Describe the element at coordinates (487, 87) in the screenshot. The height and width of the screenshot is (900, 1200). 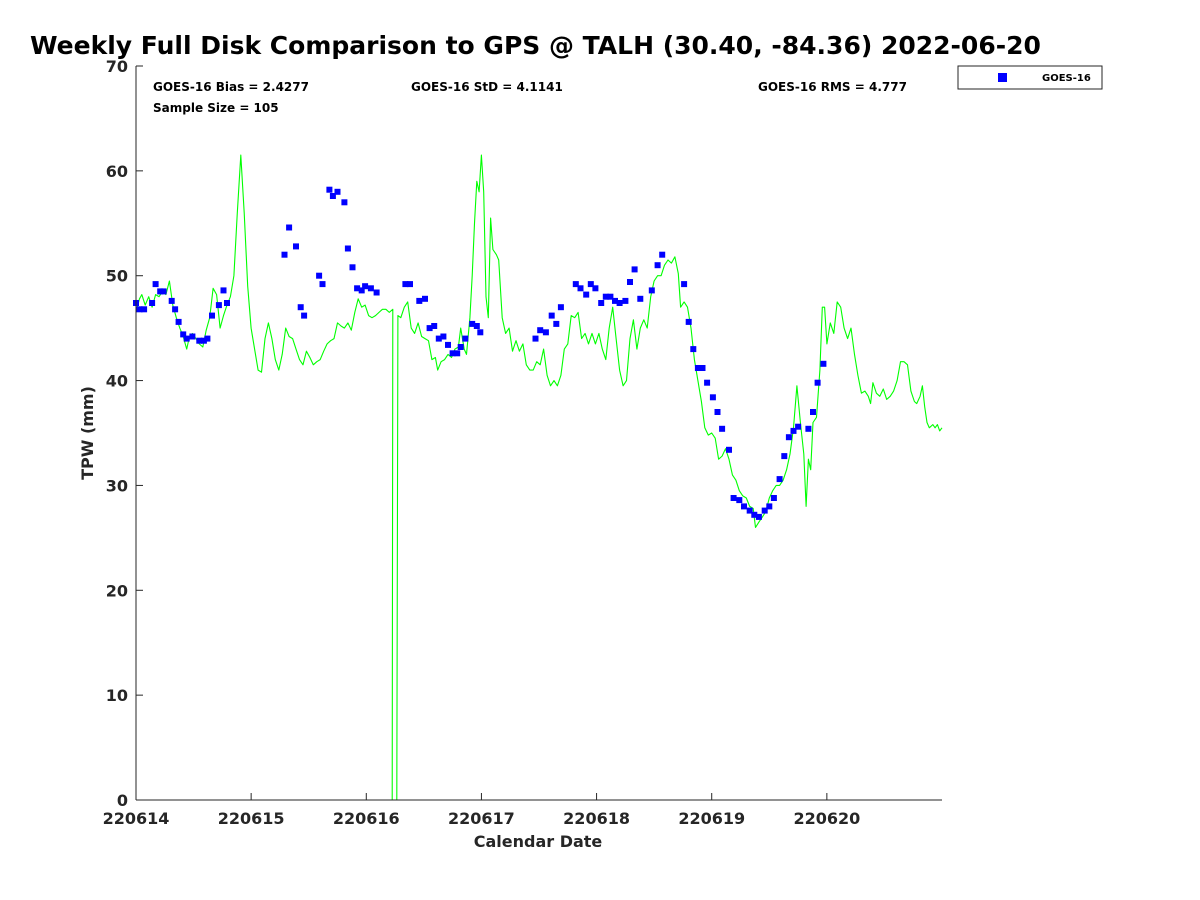
I see `std-stat: GOES-16 StD = 4.1141` at that location.